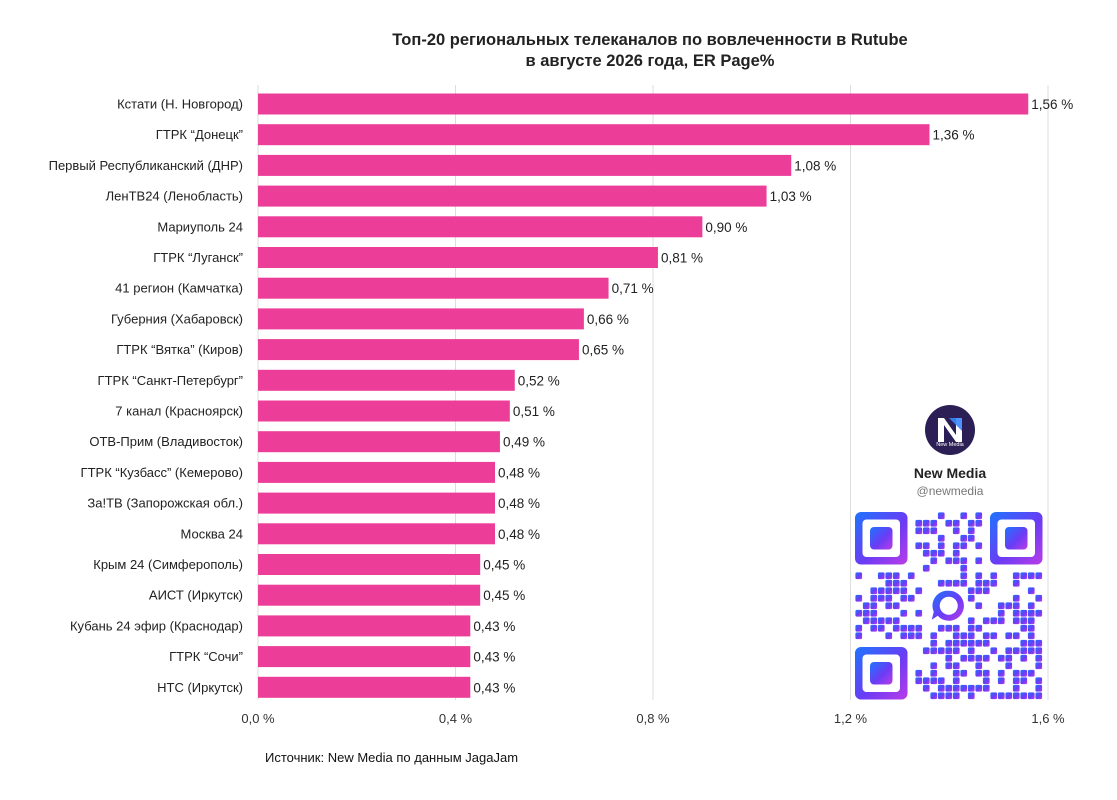  I want to click on x-tick-label: 1,2 %, so click(851, 718).